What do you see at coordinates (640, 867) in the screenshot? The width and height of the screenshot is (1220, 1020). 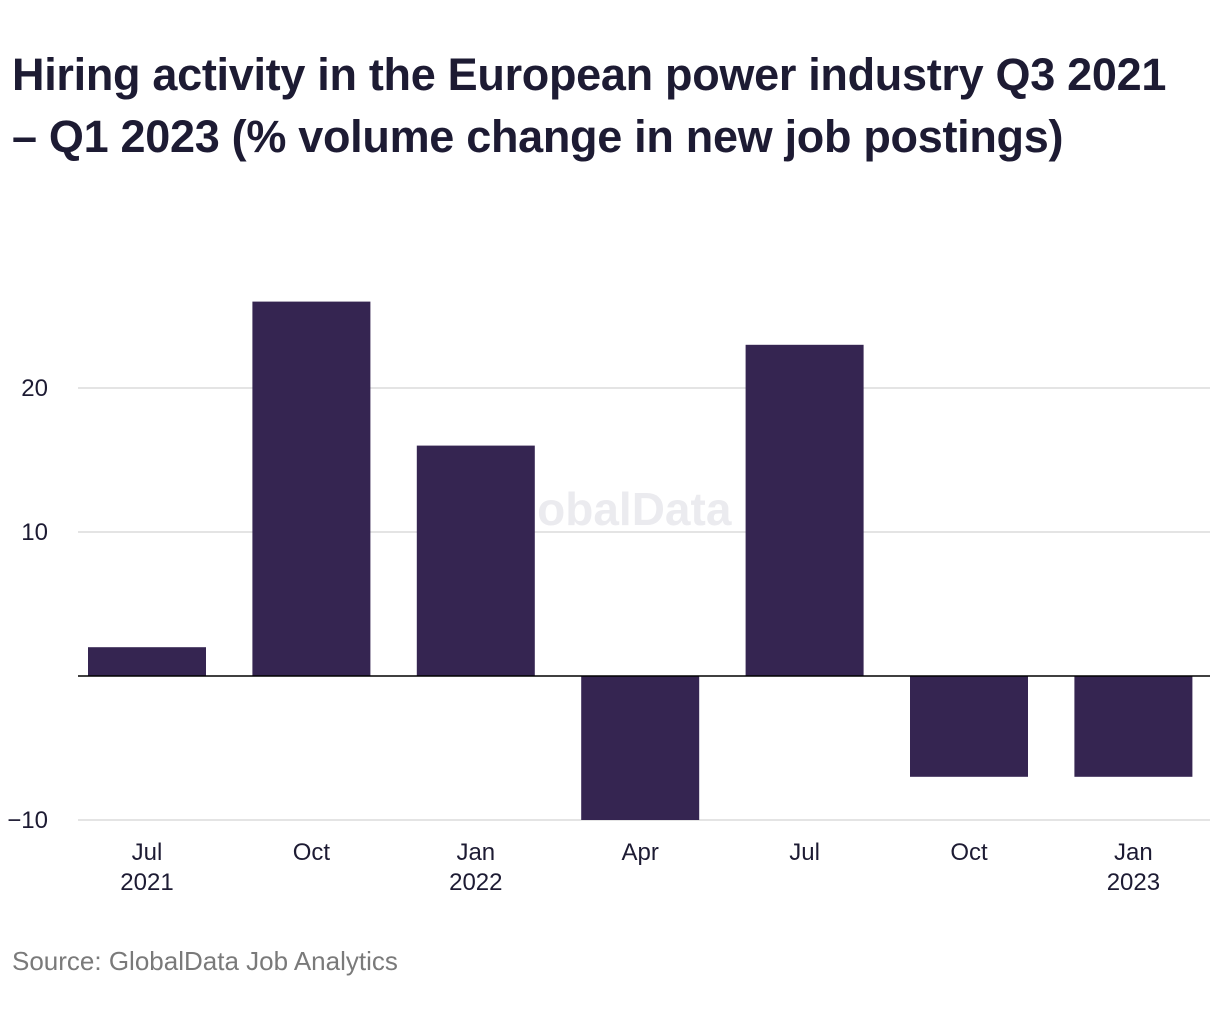 I see `x-axis-ticks: Jul 2021 Oct Jan 2022 Apr Jul Oct Jan 2023` at bounding box center [640, 867].